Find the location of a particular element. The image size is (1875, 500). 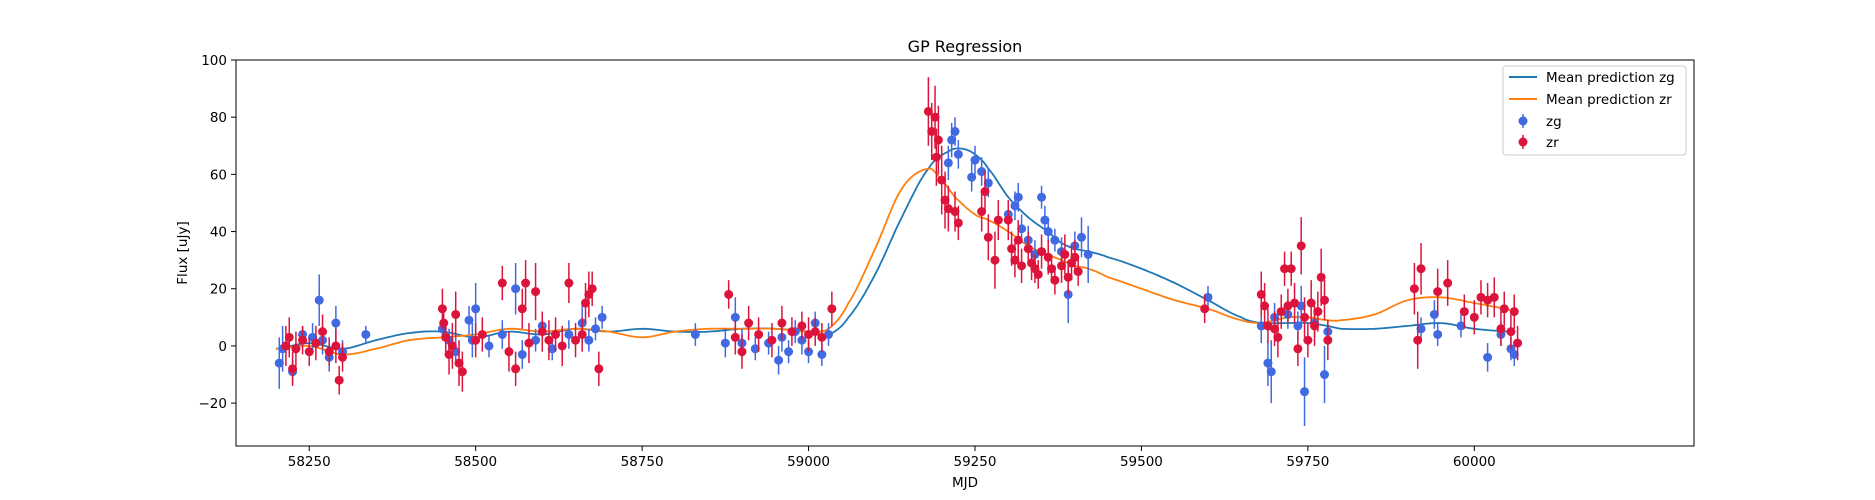

x-tick-label-59000: 59000 is located at coordinates (808, 462).